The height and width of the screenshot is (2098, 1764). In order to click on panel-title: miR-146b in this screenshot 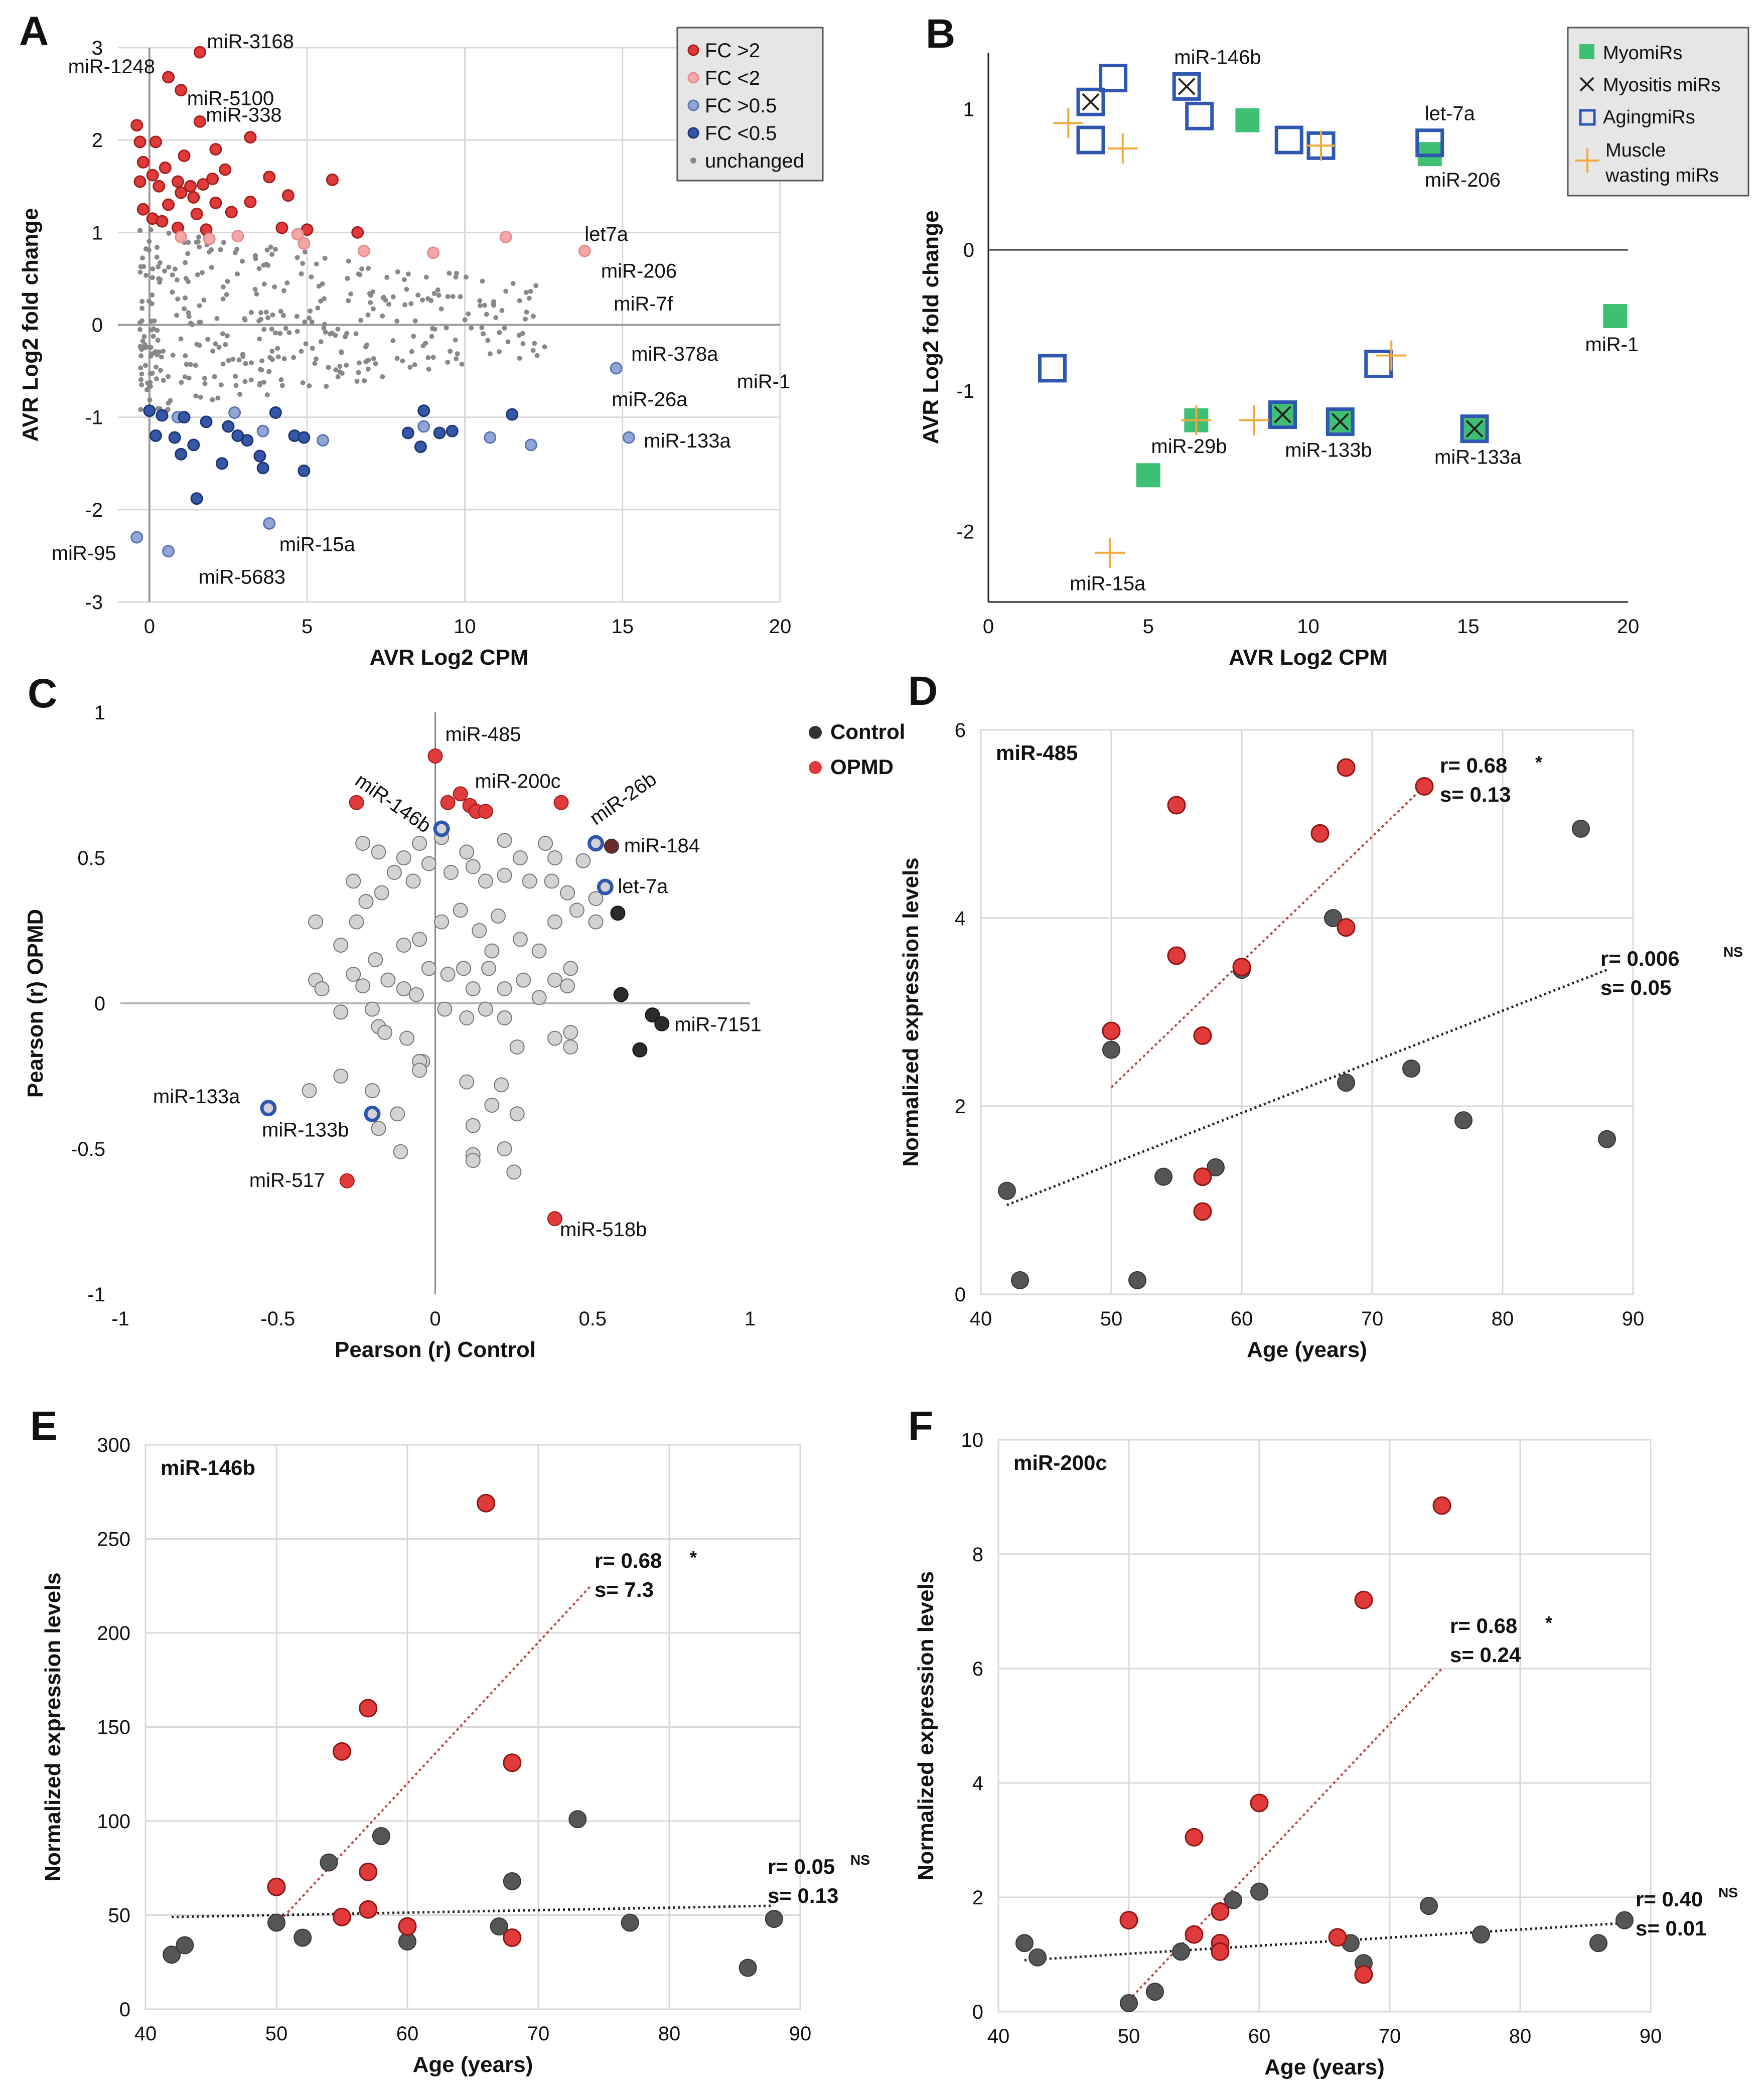, I will do `click(208, 1468)`.